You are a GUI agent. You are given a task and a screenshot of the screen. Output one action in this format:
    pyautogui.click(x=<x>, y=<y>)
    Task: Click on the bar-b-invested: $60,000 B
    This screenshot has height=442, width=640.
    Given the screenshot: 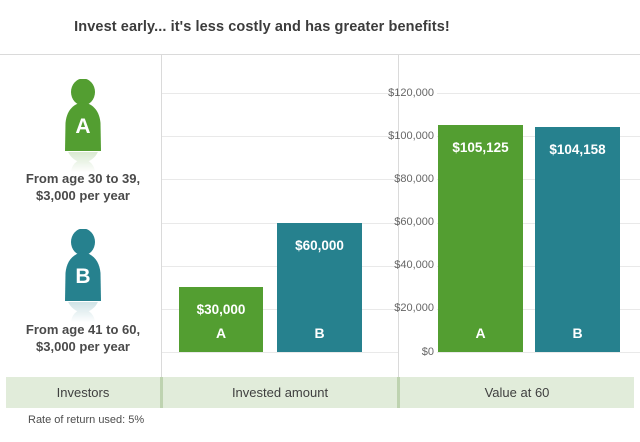 What is the action you would take?
    pyautogui.click(x=319, y=287)
    